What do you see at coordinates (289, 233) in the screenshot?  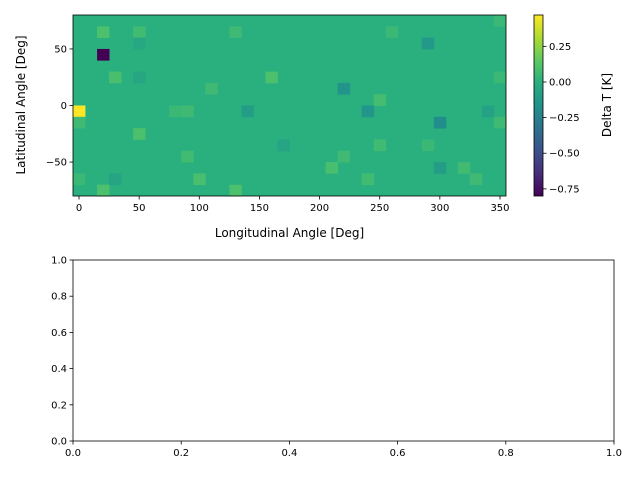 I see `heatmap-x-axis-label: Longitudinal Angle [Deg]` at bounding box center [289, 233].